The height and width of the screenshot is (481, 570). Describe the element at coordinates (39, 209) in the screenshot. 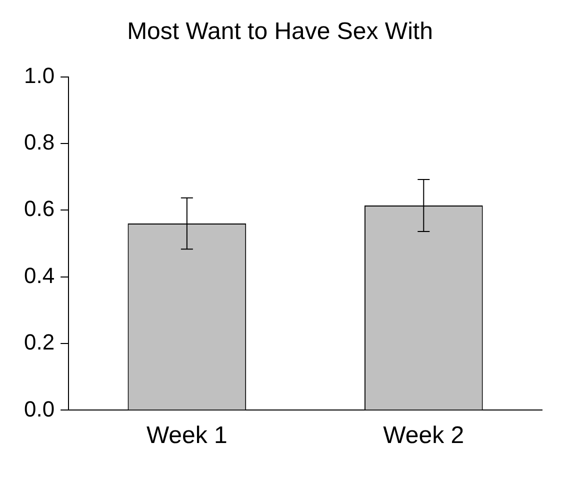

I see `y-tick-label: 0.6` at that location.